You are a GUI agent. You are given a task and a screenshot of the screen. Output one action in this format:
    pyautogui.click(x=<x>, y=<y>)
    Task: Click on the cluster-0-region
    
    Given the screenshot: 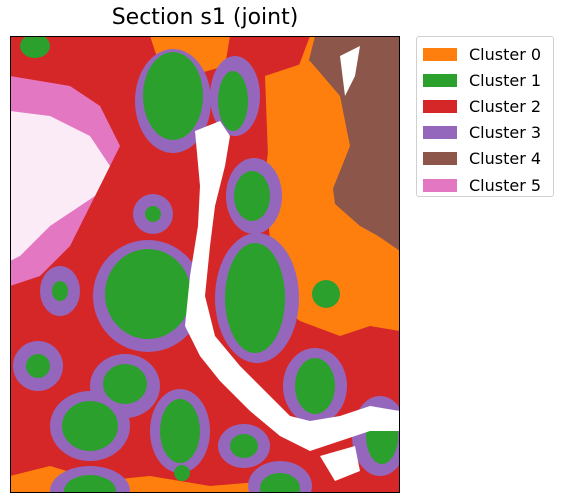 What is the action you would take?
    pyautogui.click(x=307, y=183)
    